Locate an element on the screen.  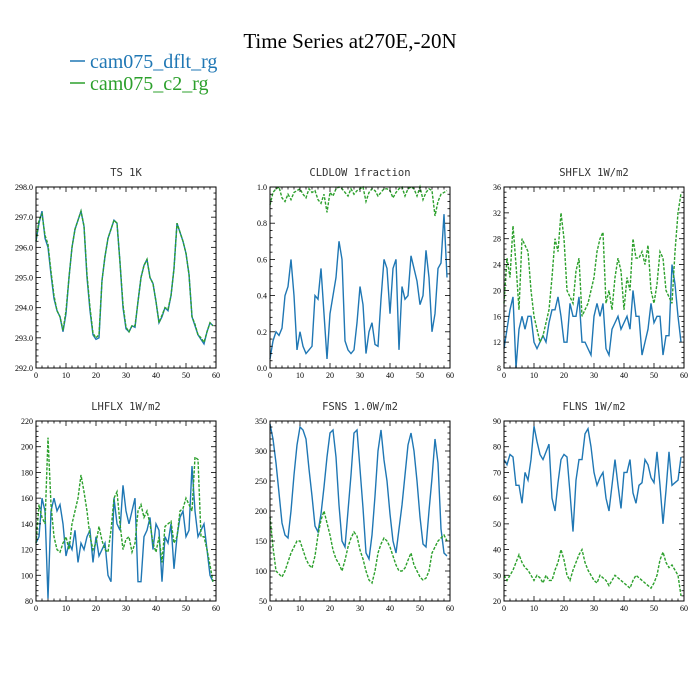
y-tick-label: 30 is located at coordinates (497, 575).